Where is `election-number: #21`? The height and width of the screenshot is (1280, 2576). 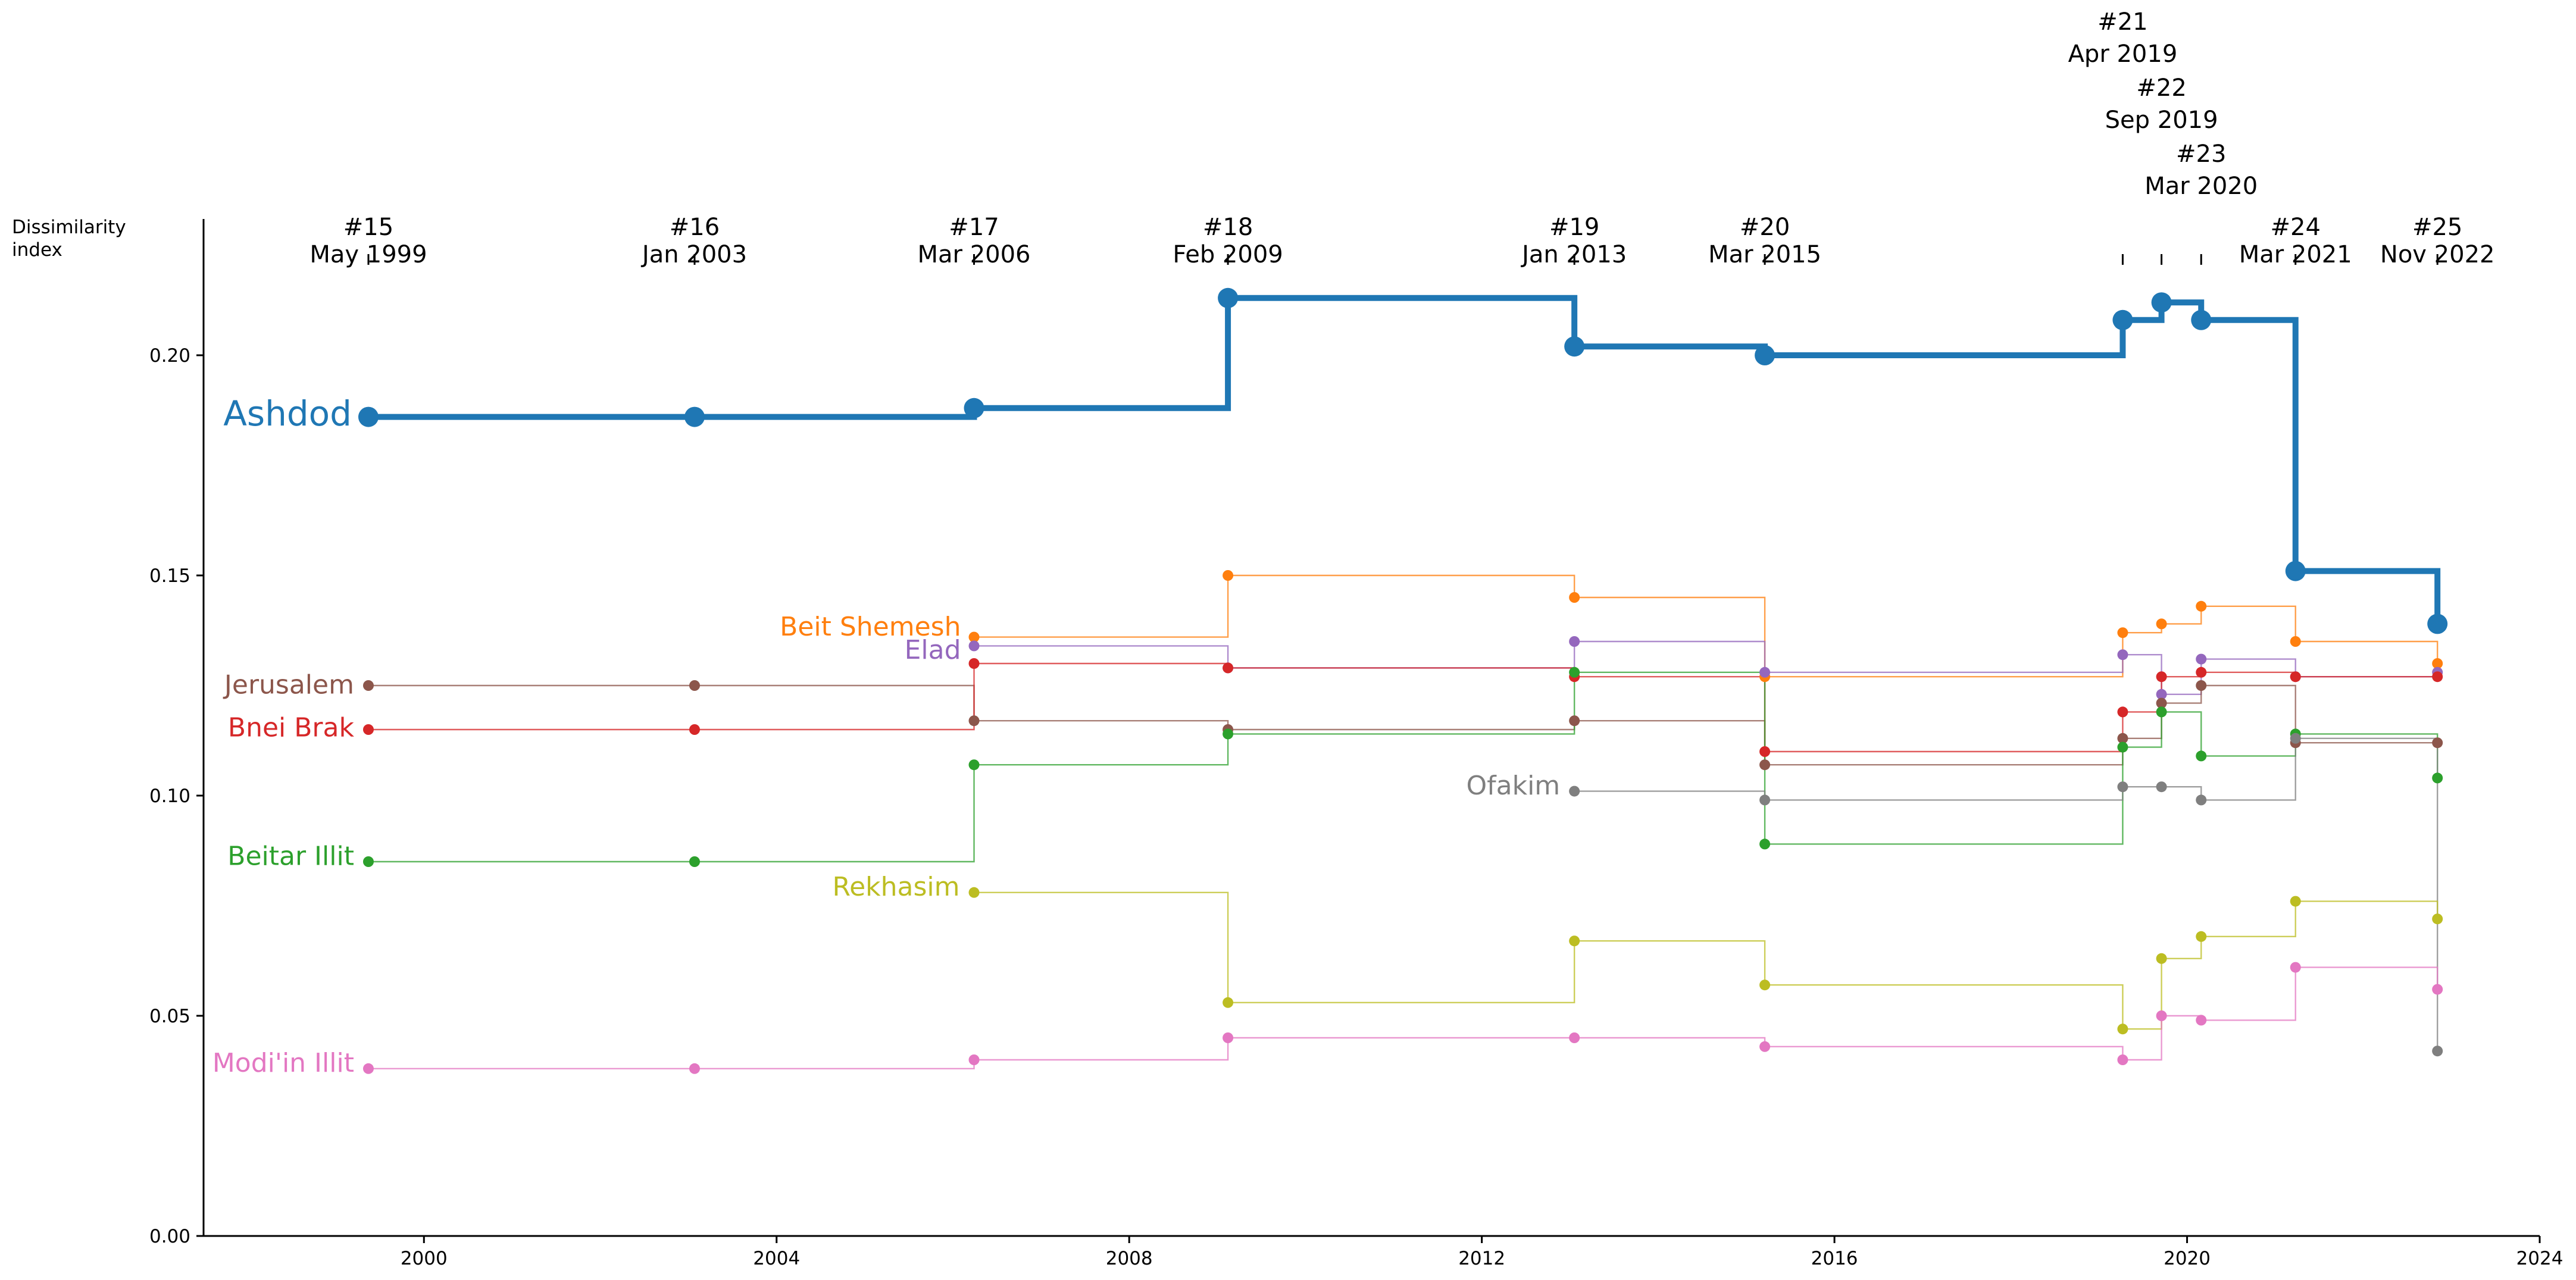
election-number: #21 is located at coordinates (2122, 22).